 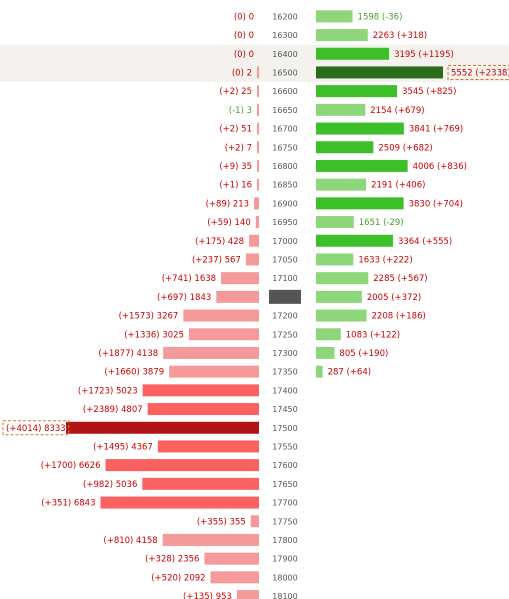 What do you see at coordinates (284, 595) in the screenshot?
I see `strike-label: 18100` at bounding box center [284, 595].